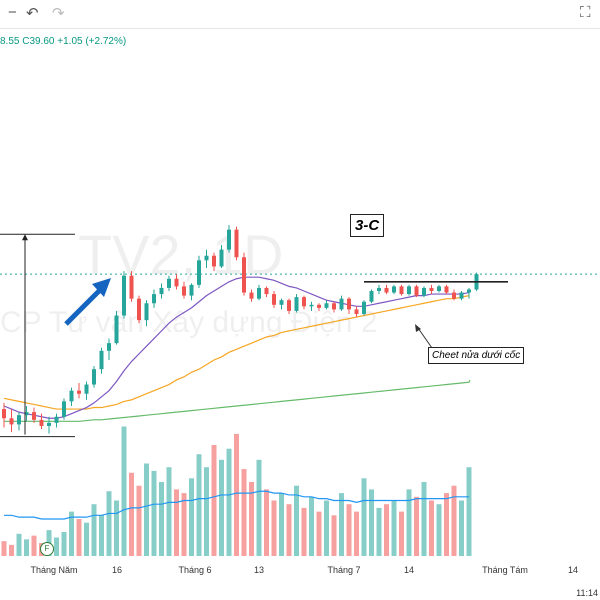  What do you see at coordinates (195, 570) in the screenshot?
I see `x-tick: Tháng 6` at bounding box center [195, 570].